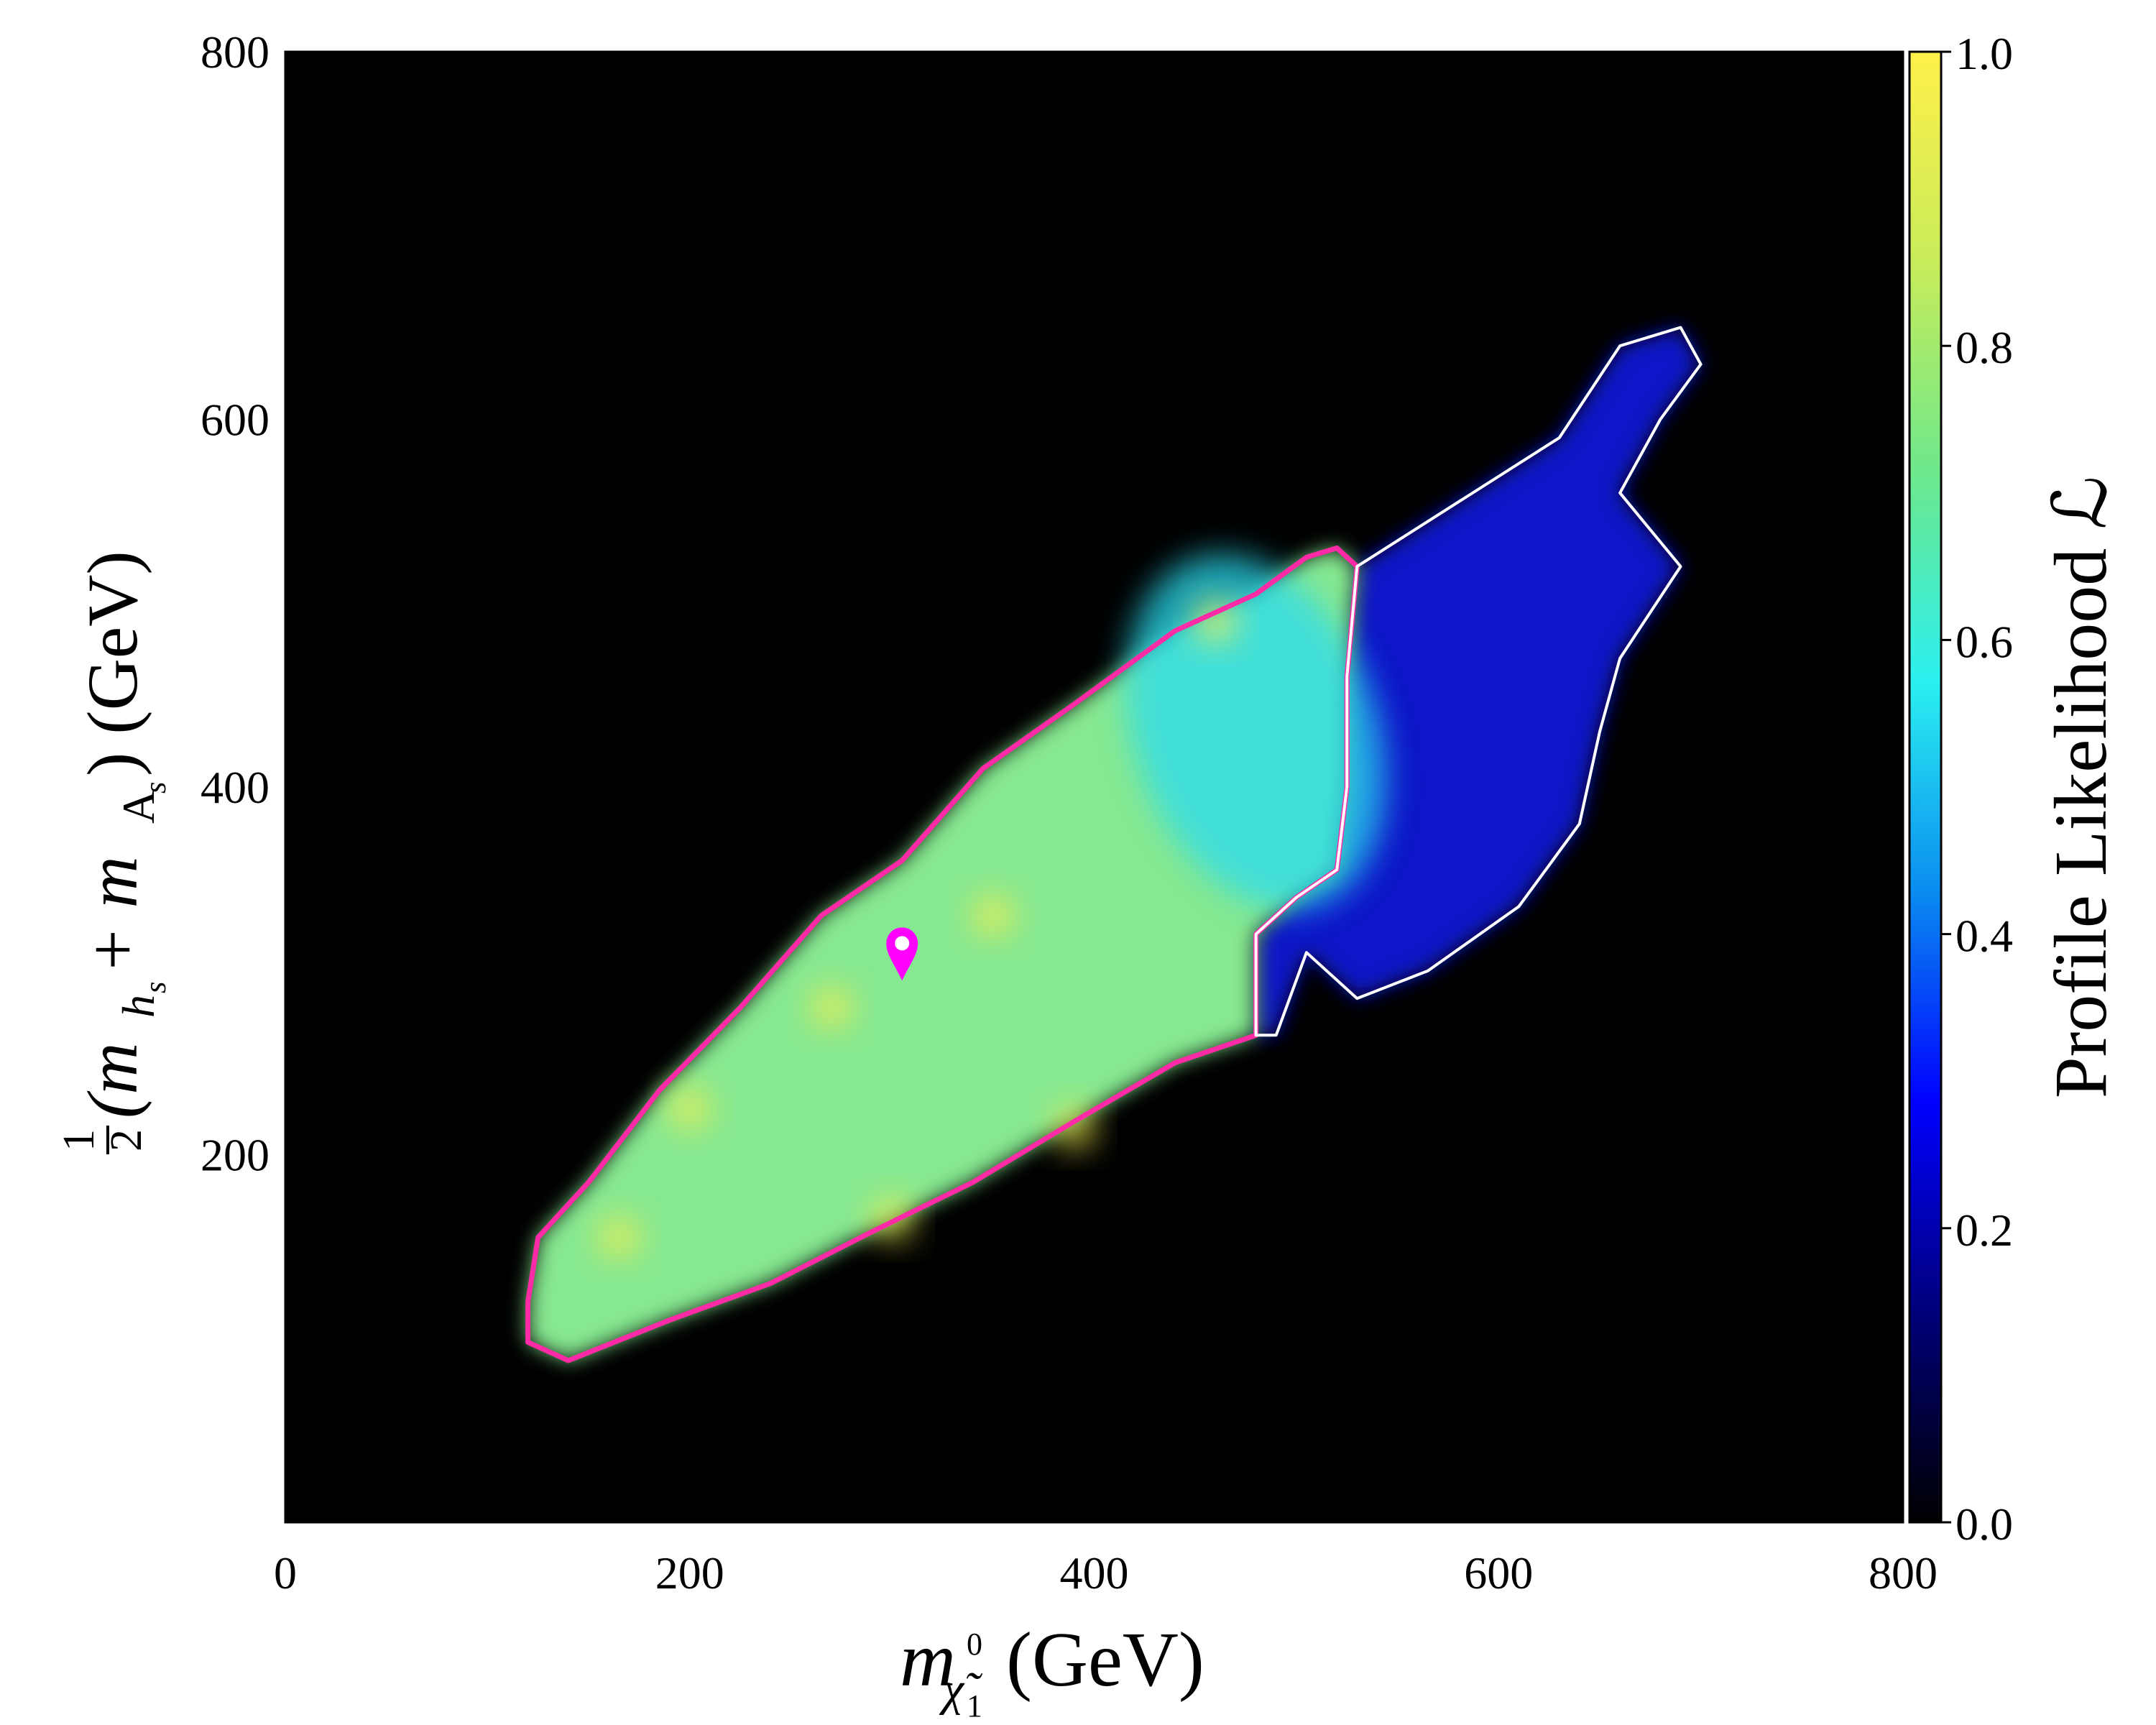  I want to click on colorbar-tick-label-0: 0.0, so click(1984, 1524).